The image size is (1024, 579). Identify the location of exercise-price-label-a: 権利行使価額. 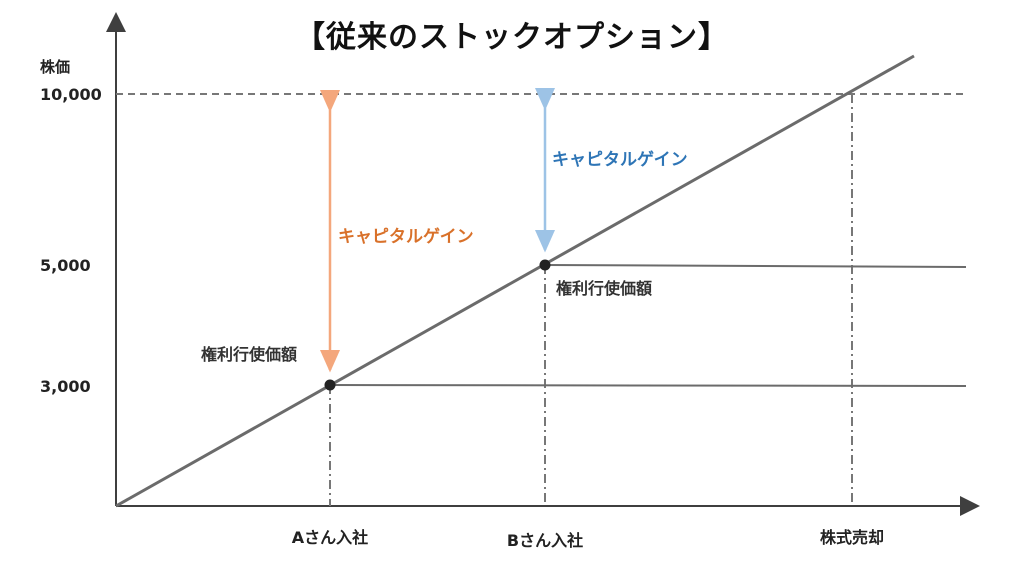
(249, 354).